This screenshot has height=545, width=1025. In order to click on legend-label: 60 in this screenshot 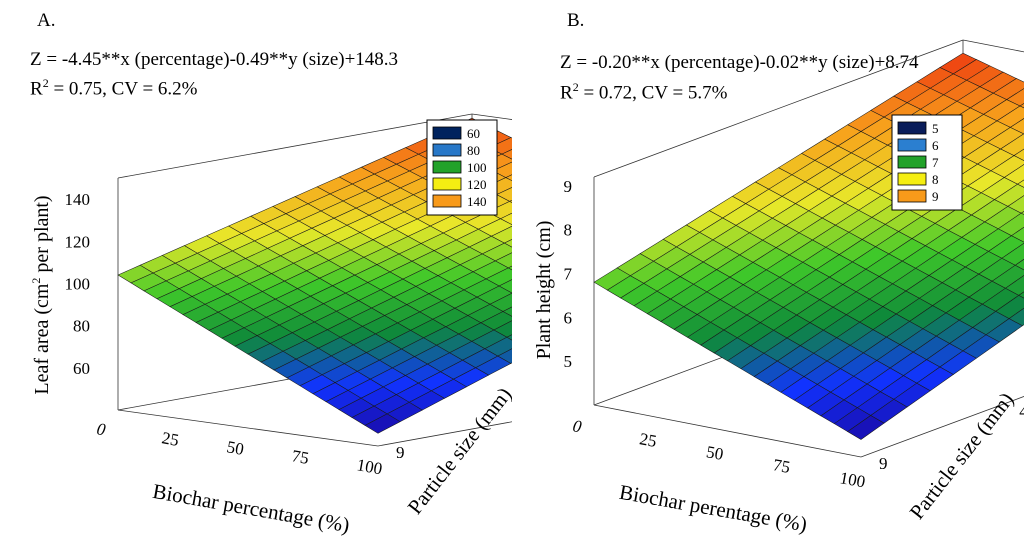, I will do `click(473, 133)`.